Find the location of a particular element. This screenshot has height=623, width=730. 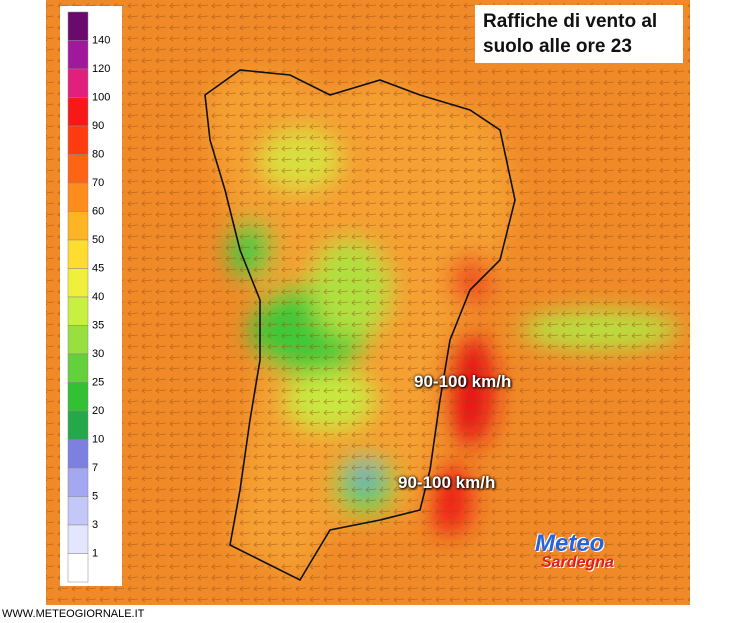

legend-label: 70 is located at coordinates (98, 183).